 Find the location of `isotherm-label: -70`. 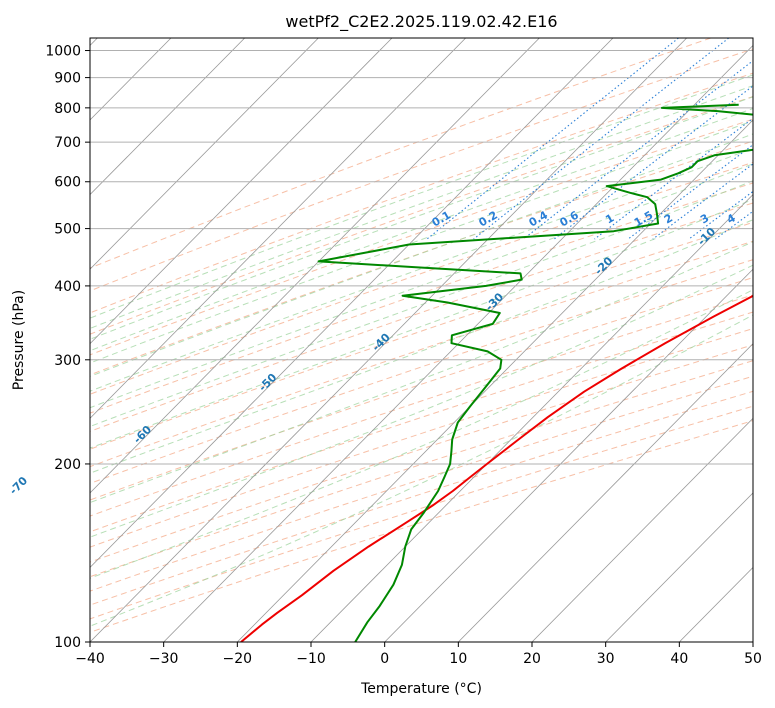

isotherm-label: -70 is located at coordinates (18, 485).